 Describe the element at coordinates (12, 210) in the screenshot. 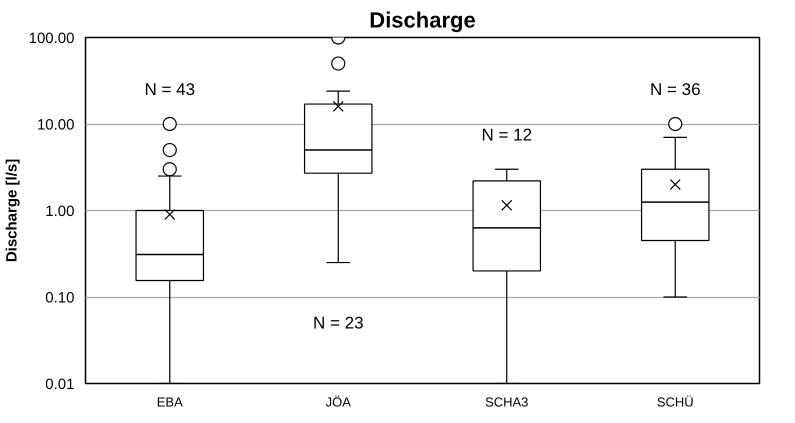

I see `y-axis-title: Discharge [l/s]` at that location.